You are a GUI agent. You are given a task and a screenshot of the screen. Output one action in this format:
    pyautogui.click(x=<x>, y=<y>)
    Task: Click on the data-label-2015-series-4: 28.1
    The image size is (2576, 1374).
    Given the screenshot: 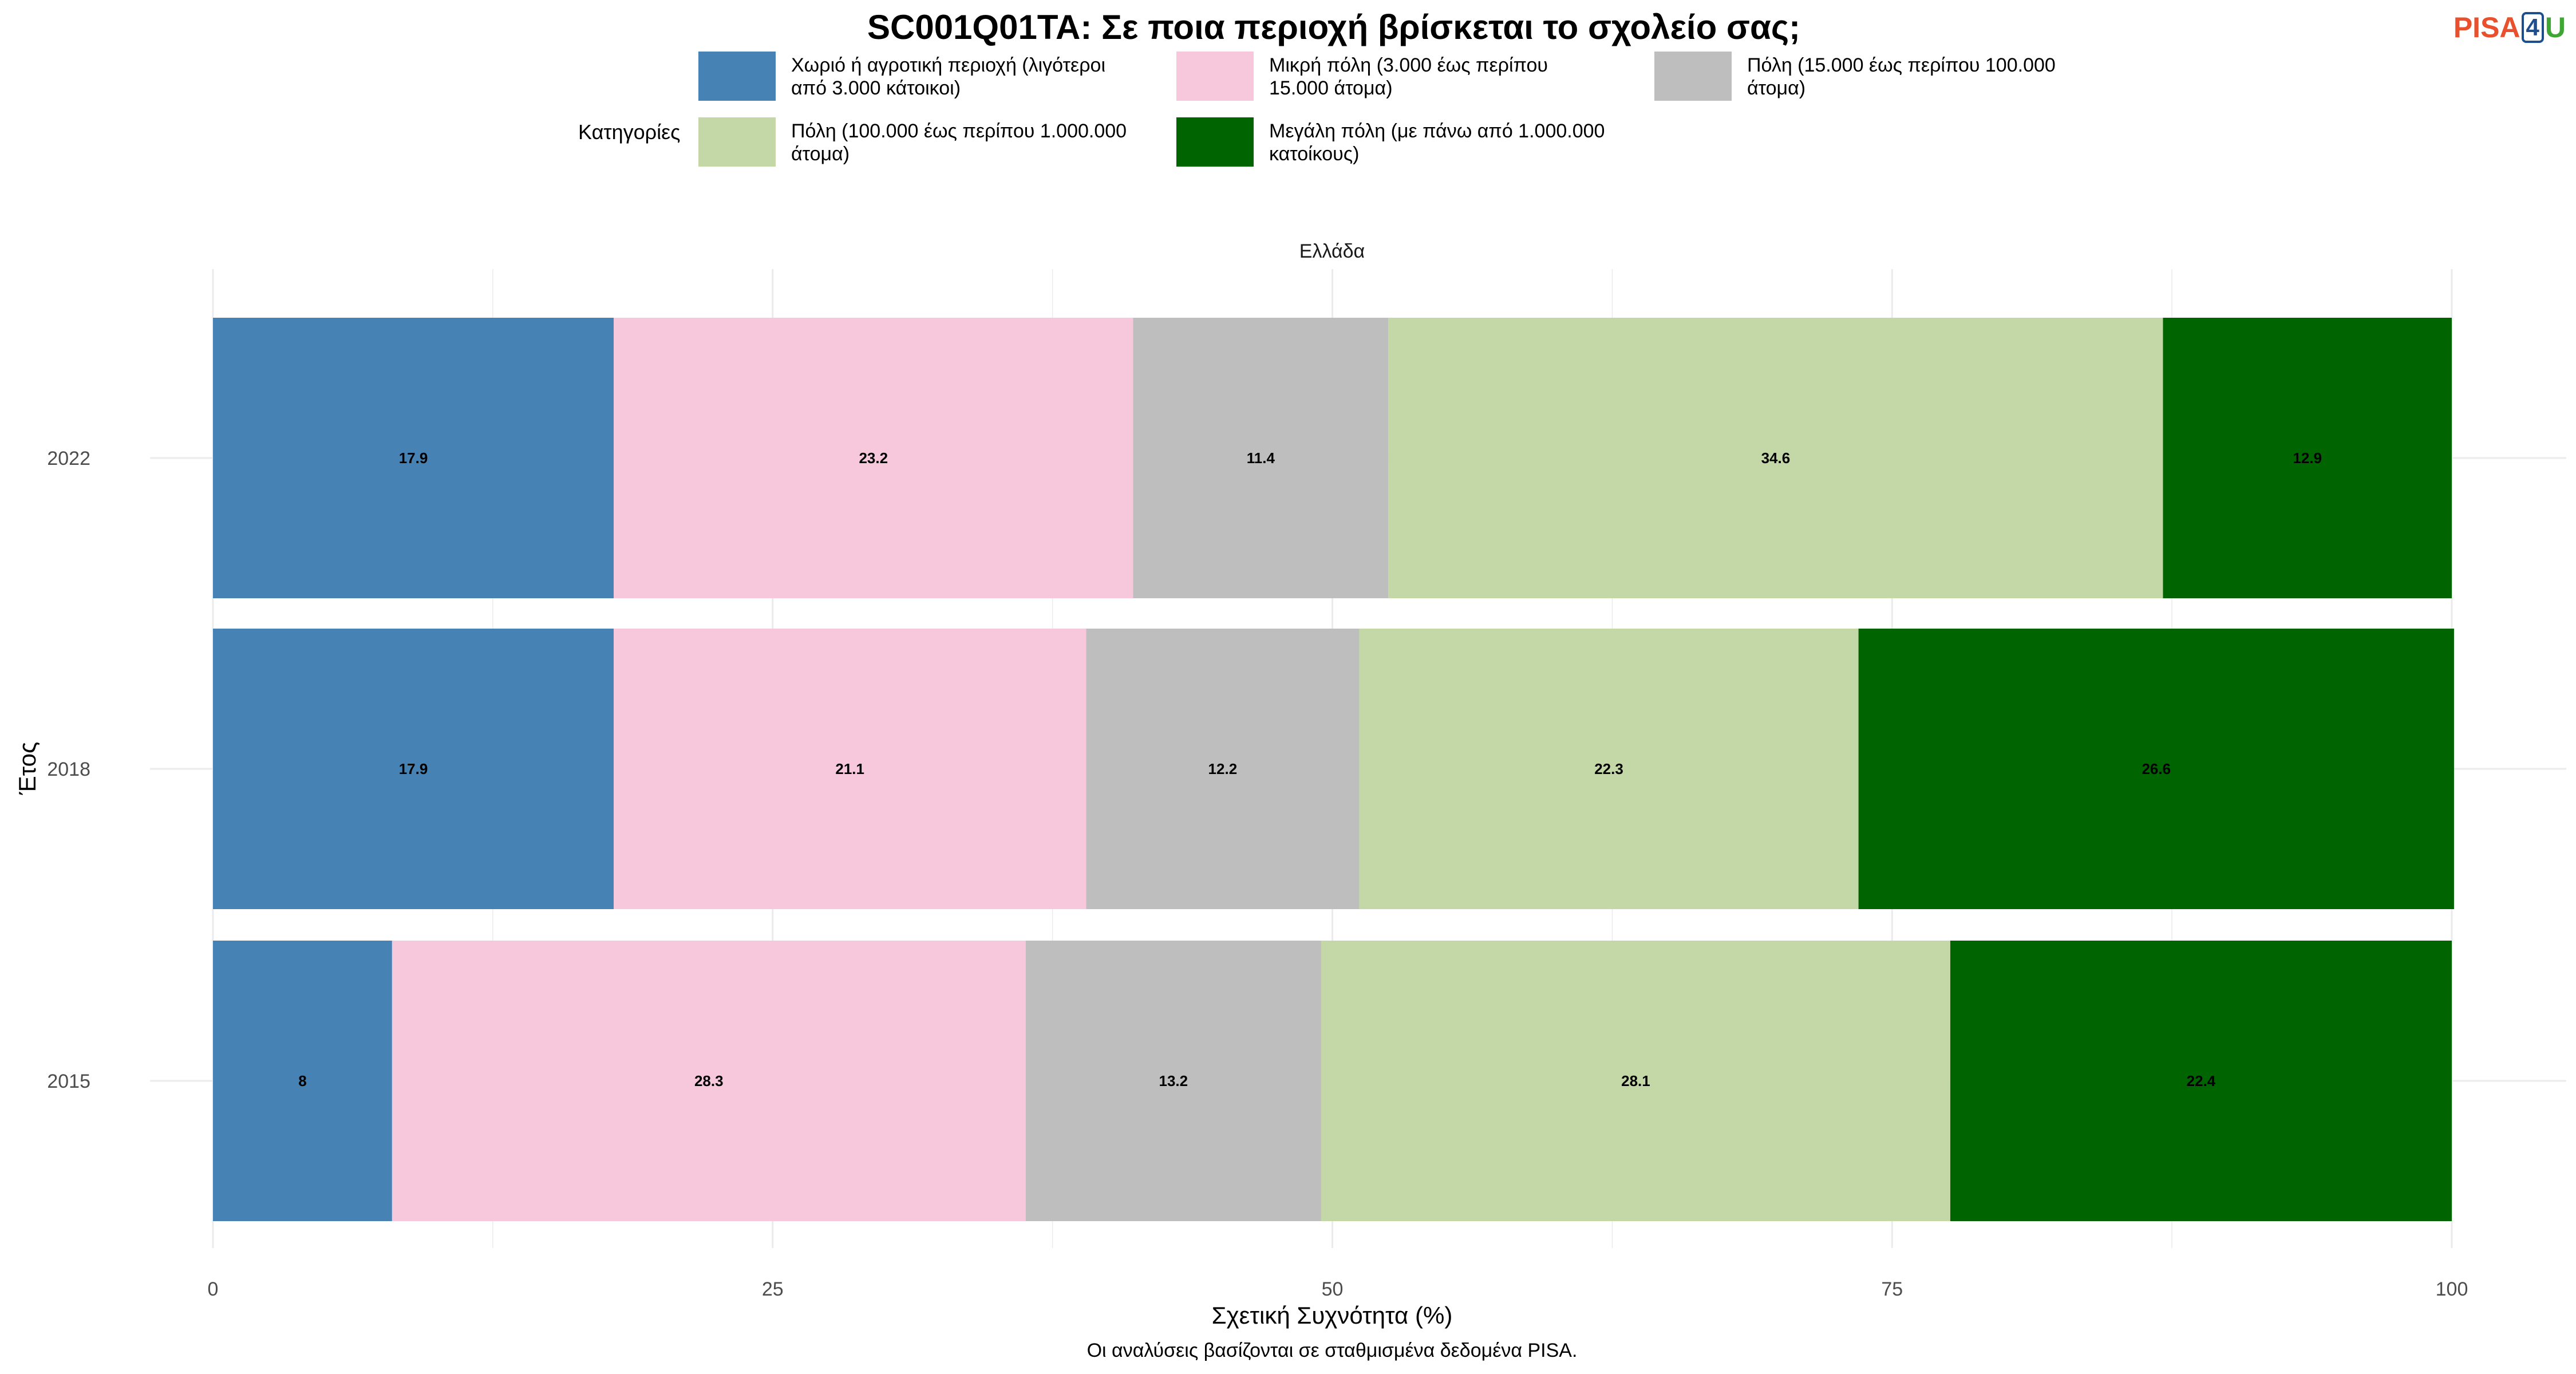 What is the action you would take?
    pyautogui.click(x=1635, y=1080)
    